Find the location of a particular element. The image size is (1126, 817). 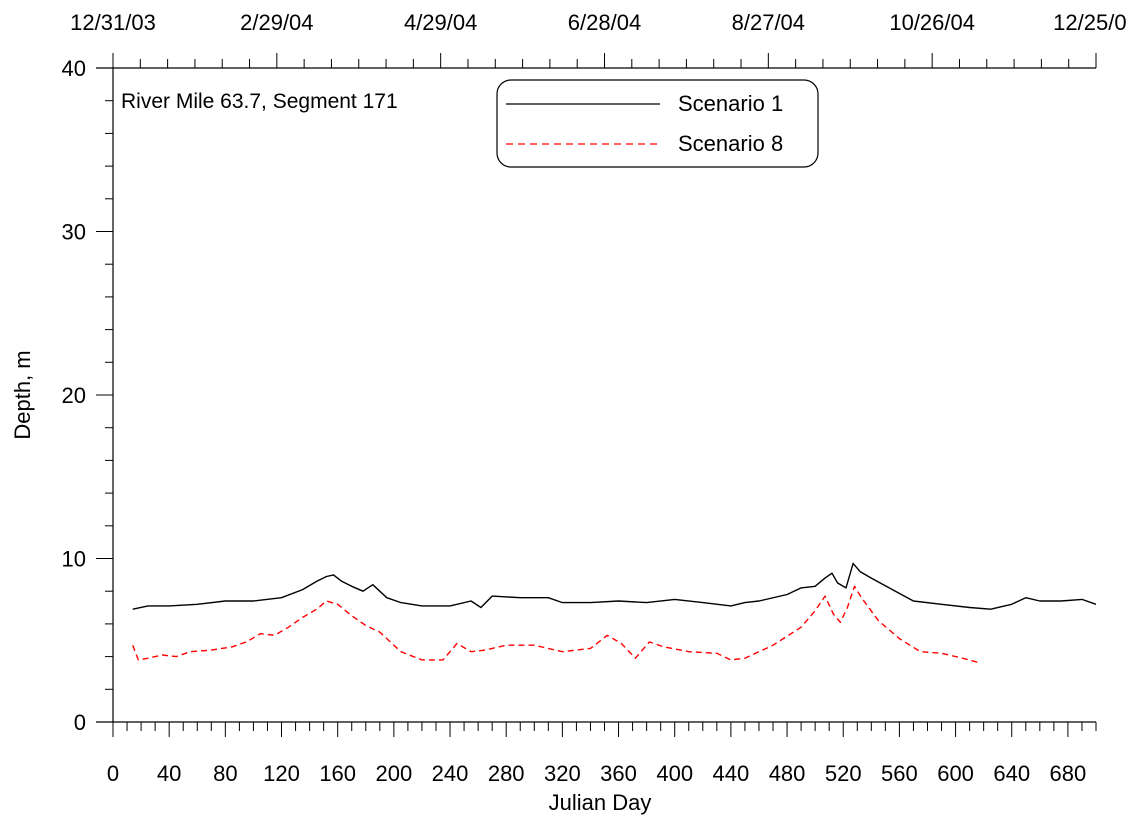

y-tick-label: 0 is located at coordinates (80, 722).